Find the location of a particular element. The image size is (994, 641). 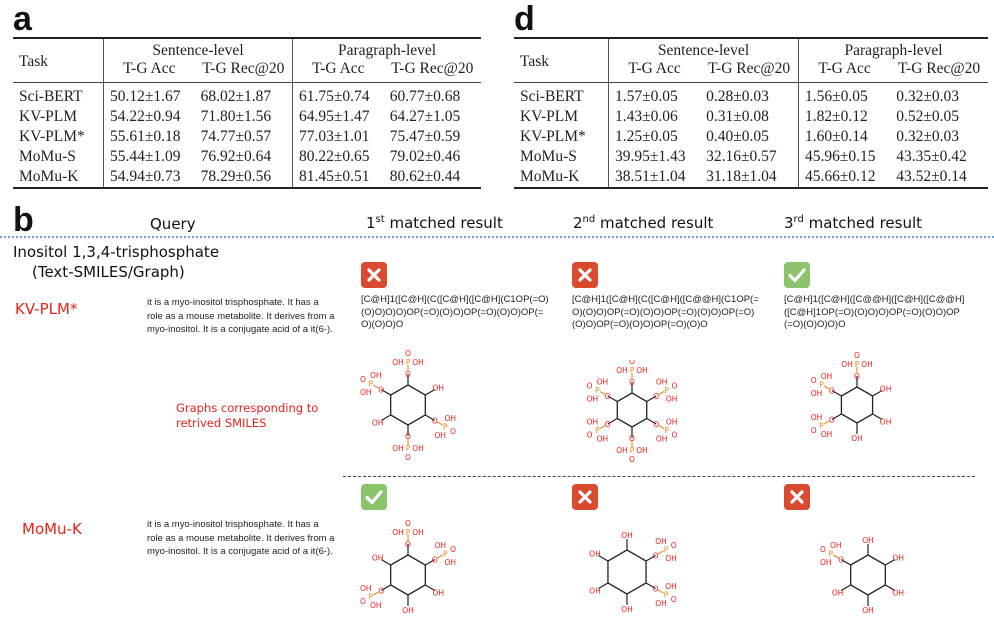

task-header: Task is located at coordinates (34, 61).